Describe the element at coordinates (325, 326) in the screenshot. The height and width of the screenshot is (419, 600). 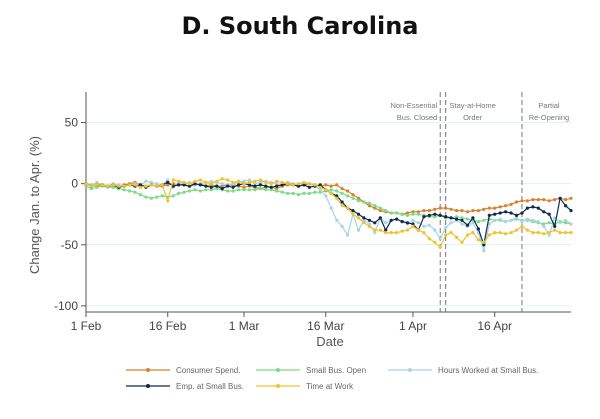
I see `x-tick-label: 16 Mar` at that location.